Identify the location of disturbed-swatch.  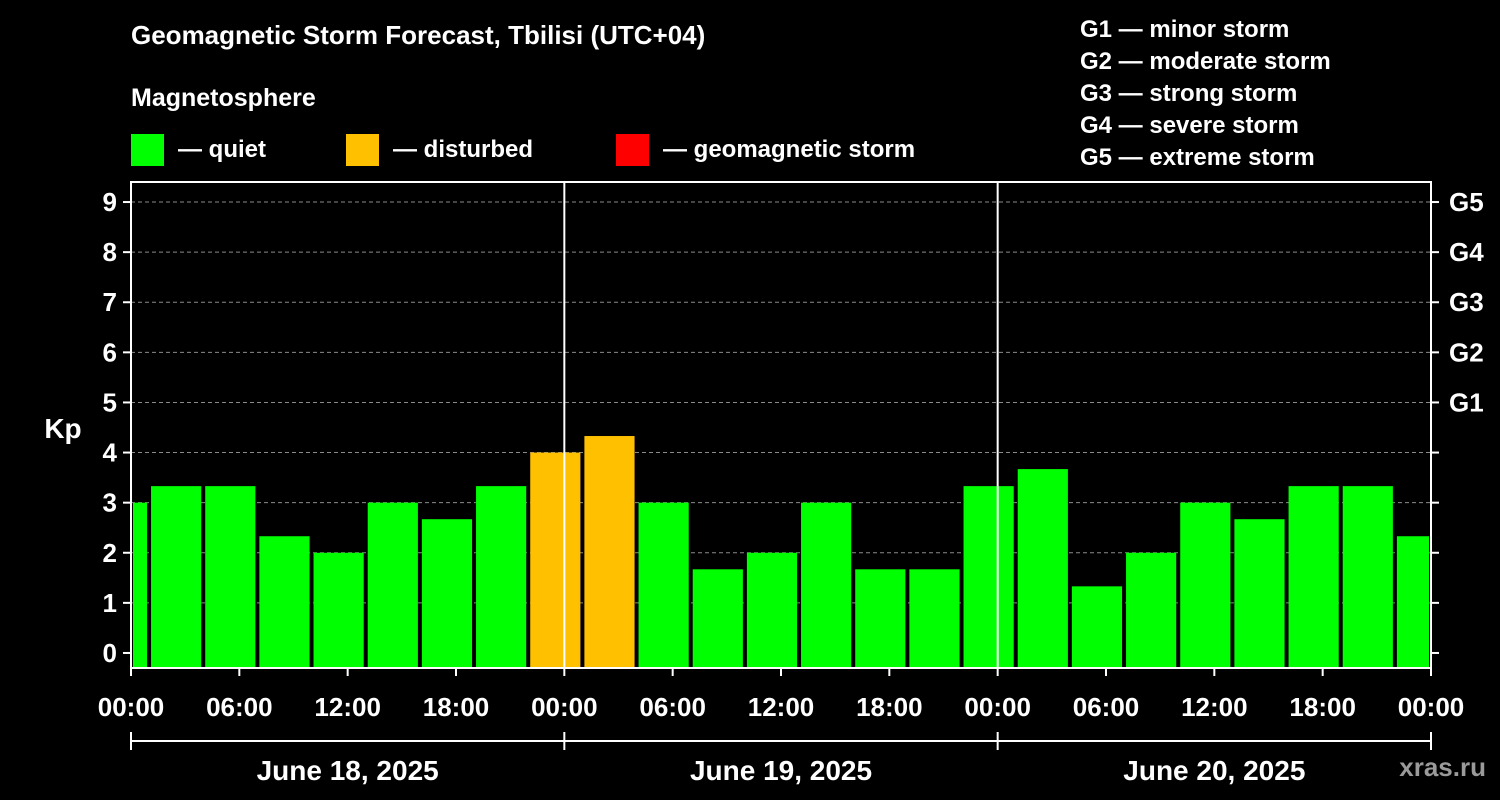
(362, 150).